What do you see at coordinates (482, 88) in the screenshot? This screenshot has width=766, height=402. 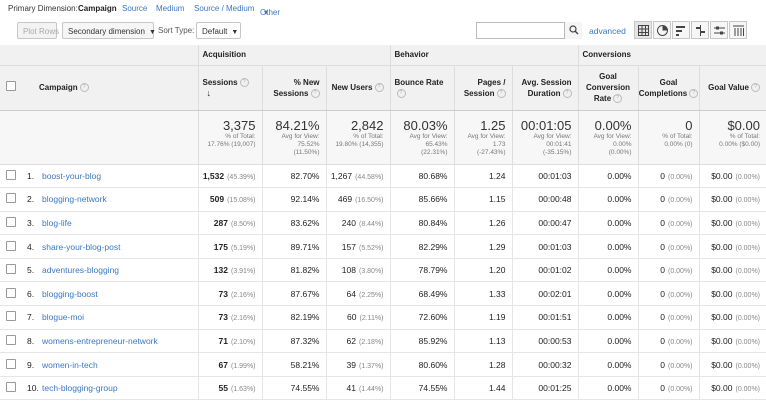 I see `header-pages-session: Pages / Session?` at bounding box center [482, 88].